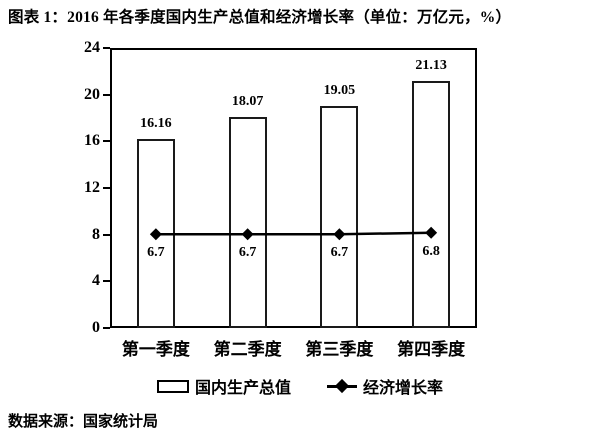 The image size is (600, 445). Describe the element at coordinates (431, 251) in the screenshot. I see `growth-value-label: 6.8` at that location.